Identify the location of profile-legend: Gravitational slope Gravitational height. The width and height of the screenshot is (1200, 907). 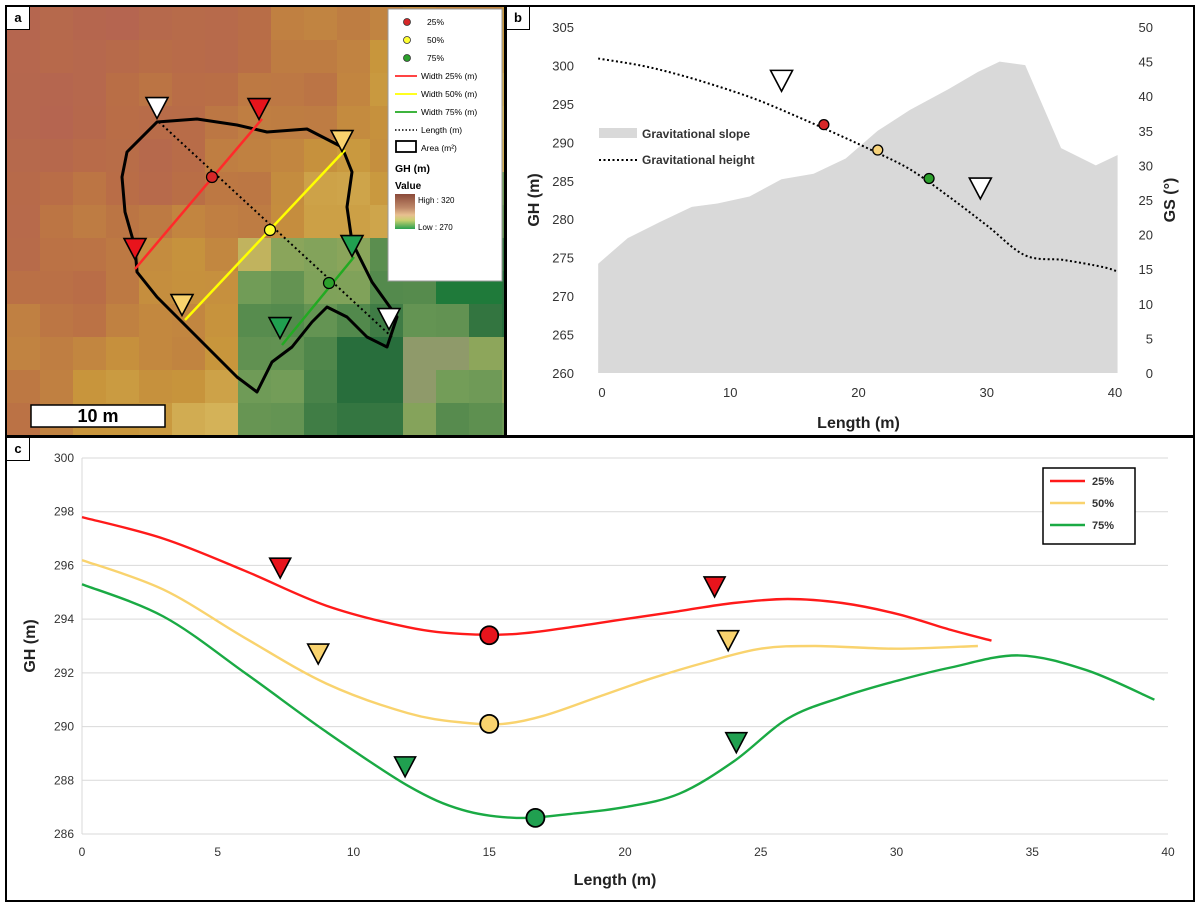
(677, 147).